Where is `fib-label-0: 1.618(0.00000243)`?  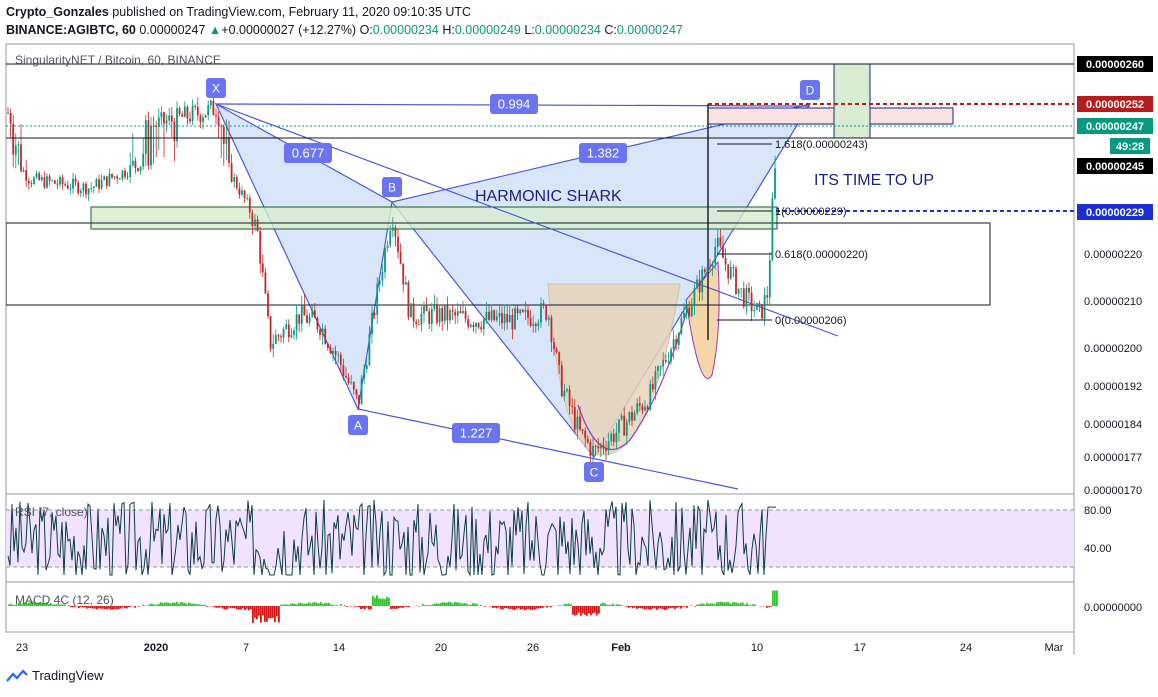 fib-label-0: 1.618(0.00000243) is located at coordinates (821, 145).